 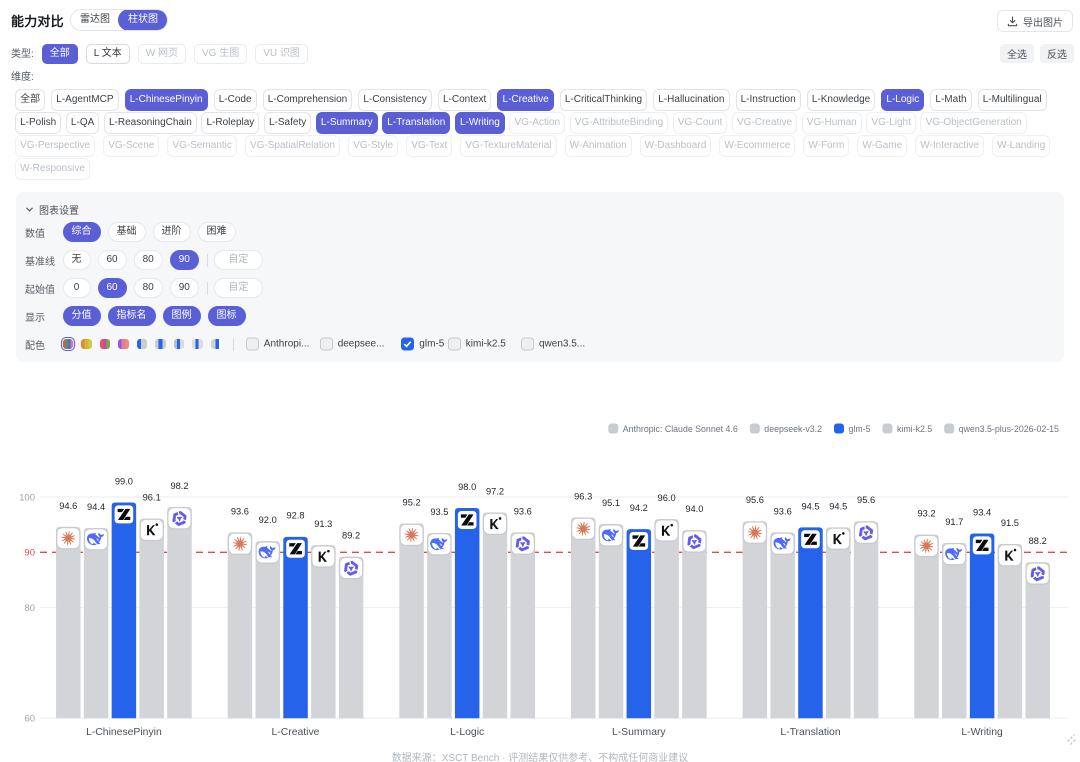 I want to click on svg-text: 95.2, so click(x=412, y=502).